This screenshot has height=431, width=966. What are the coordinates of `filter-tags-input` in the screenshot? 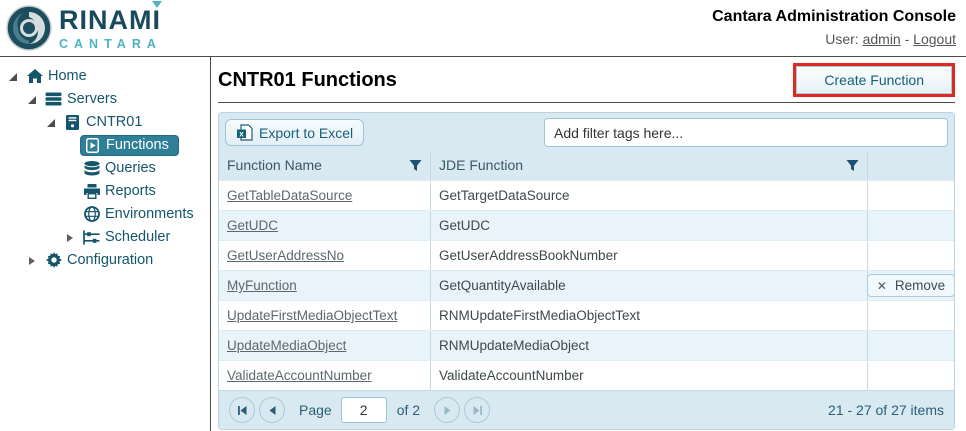 It's located at (746, 132).